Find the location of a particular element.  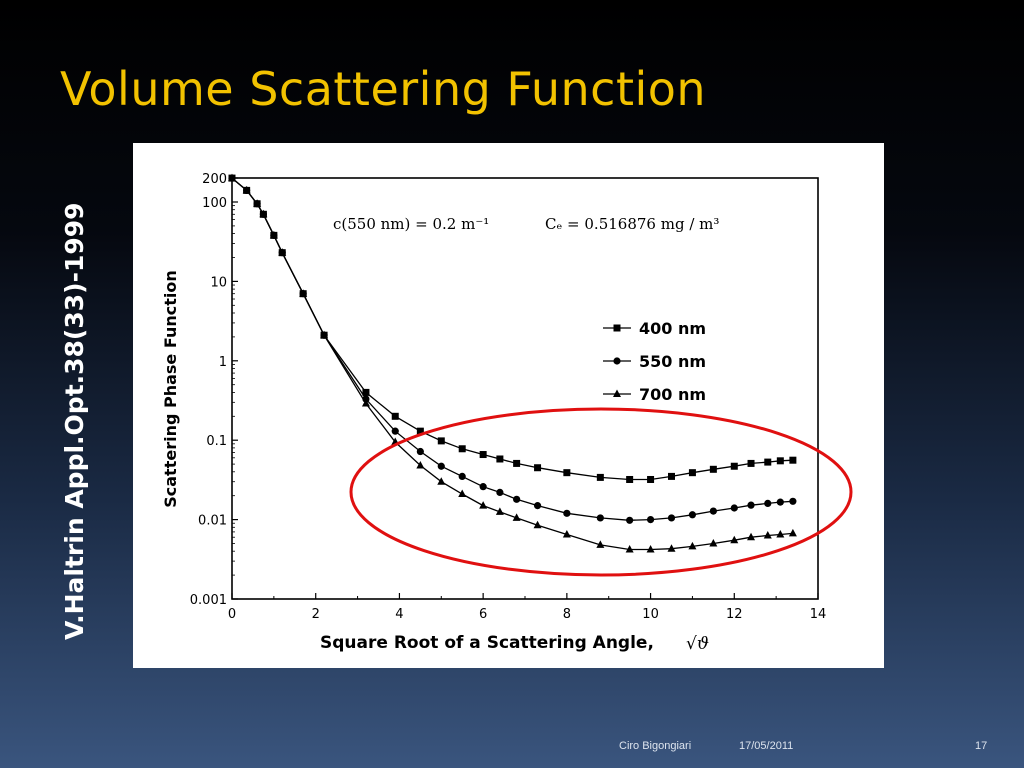

x-axis-symbol: √ϑ is located at coordinates (697, 644).